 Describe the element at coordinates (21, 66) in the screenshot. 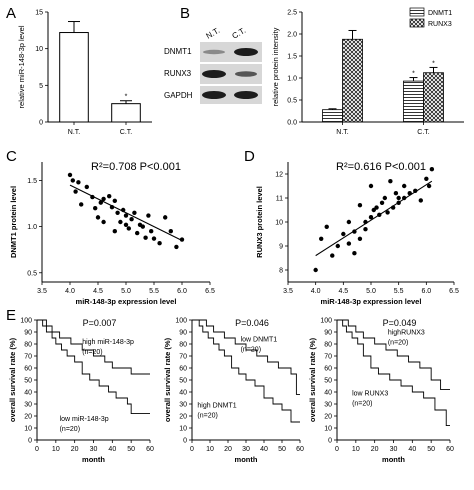

I see `y-axis-title: relative miR-148-3p level` at that location.